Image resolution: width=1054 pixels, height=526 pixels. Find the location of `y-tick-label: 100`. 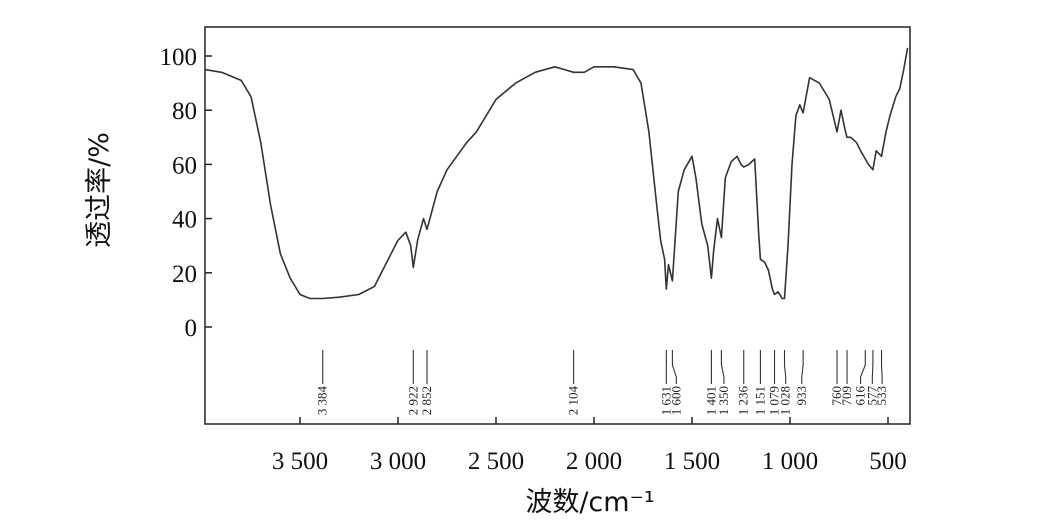

y-tick-label: 100 is located at coordinates (179, 57).